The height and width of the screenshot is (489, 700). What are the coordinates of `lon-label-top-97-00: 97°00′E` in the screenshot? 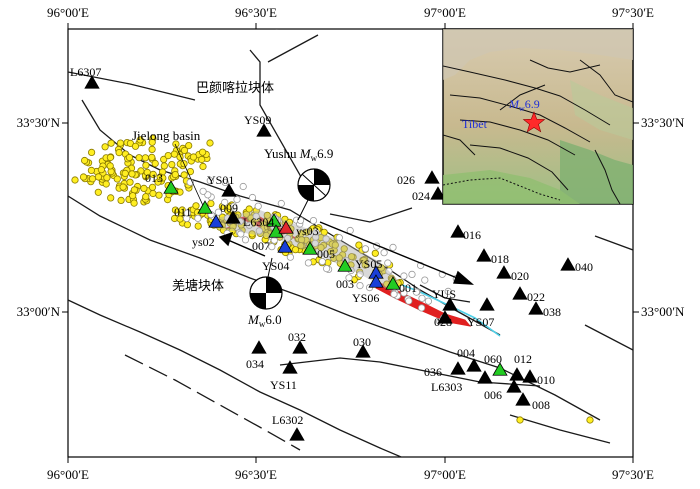 It's located at (445, 12).